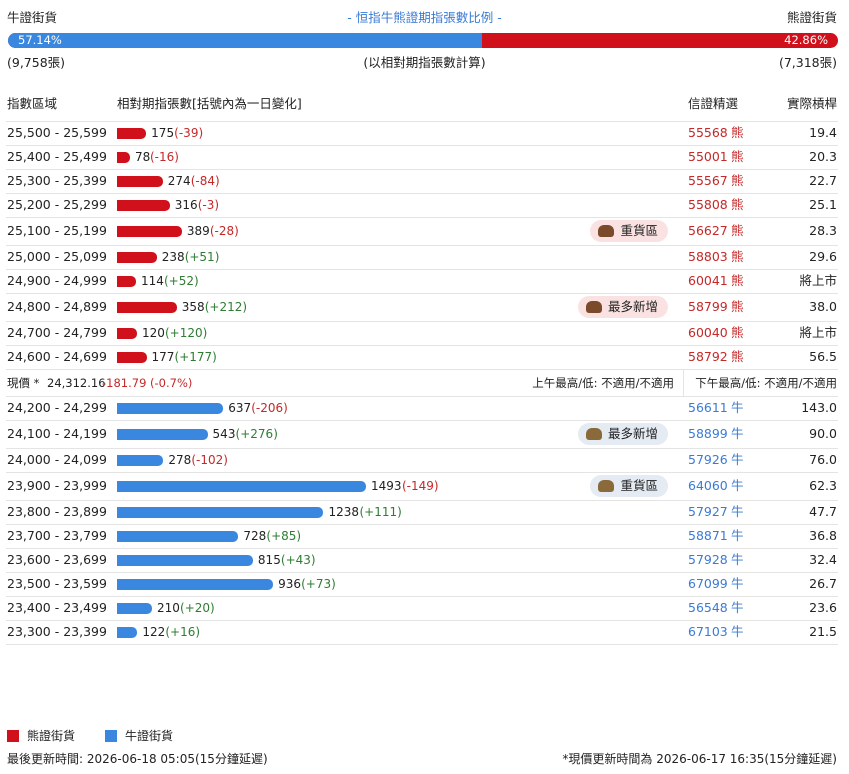 This screenshot has height=774, width=849. What do you see at coordinates (823, 156) in the screenshot?
I see `leverage: 20.3` at bounding box center [823, 156].